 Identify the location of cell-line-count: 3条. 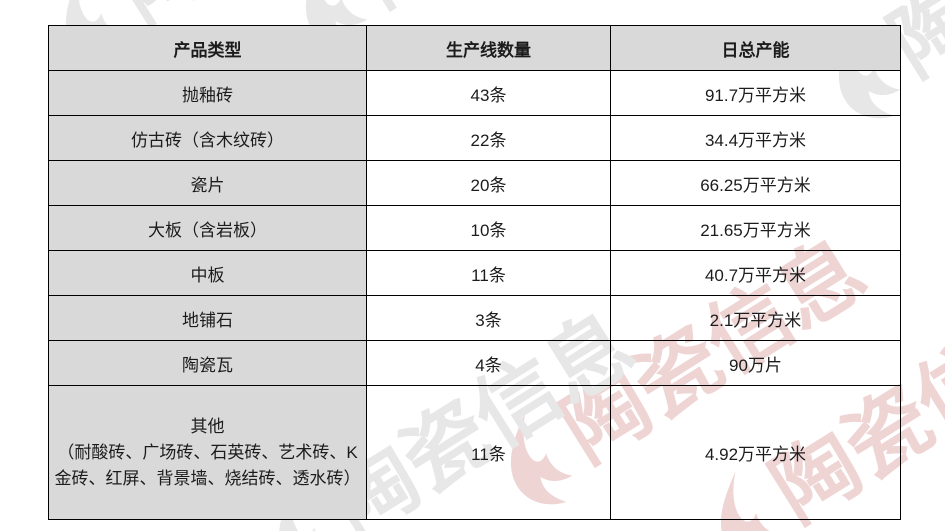
(488, 318).